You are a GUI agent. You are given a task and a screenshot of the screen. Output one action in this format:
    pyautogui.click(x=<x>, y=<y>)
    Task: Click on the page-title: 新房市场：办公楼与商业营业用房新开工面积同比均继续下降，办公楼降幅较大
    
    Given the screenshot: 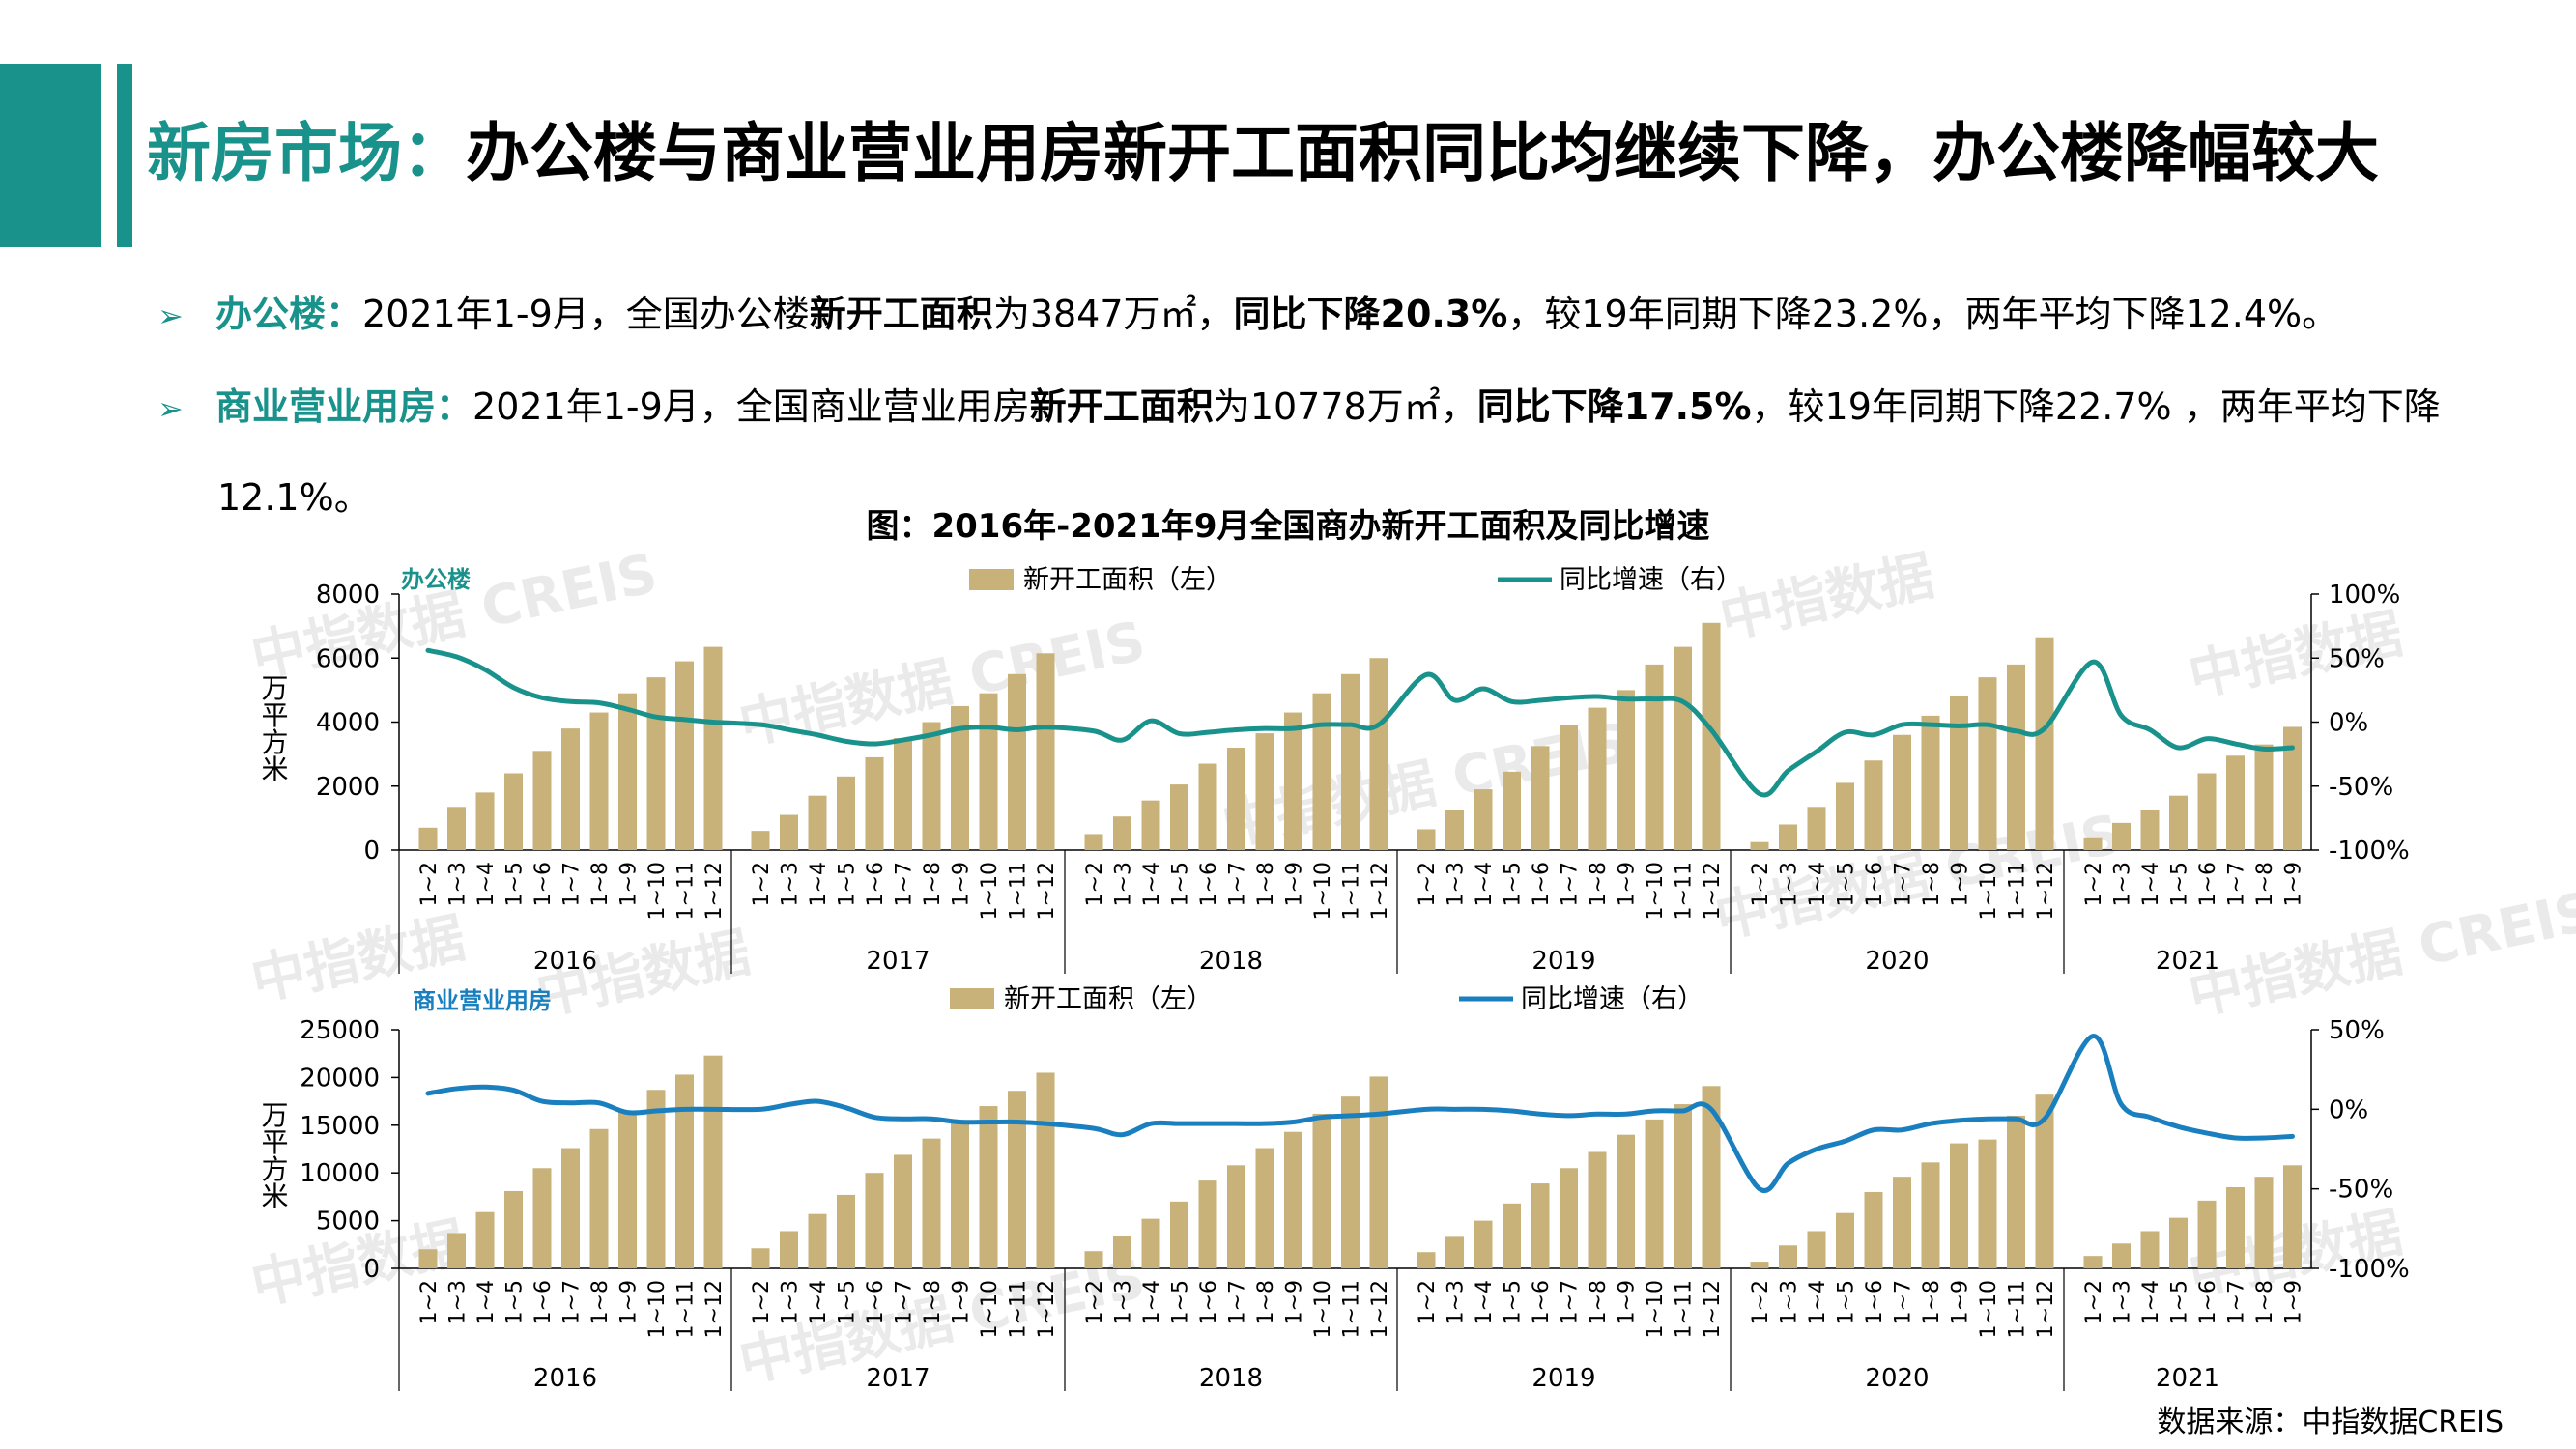 What is the action you would take?
    pyautogui.click(x=1263, y=153)
    